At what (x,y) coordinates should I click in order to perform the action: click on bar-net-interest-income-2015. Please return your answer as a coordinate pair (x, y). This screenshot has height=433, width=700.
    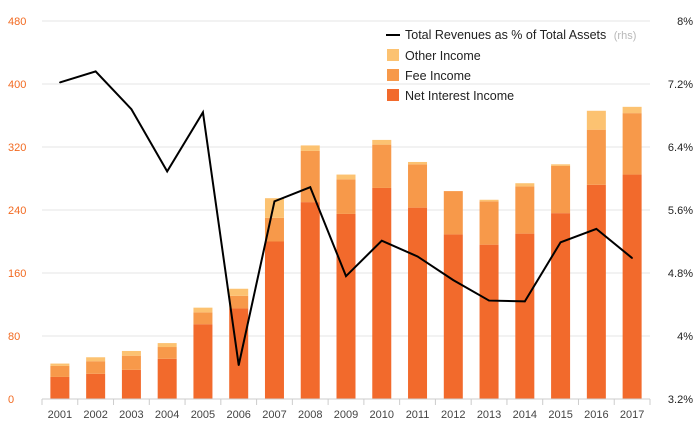
    Looking at the image, I should click on (561, 306).